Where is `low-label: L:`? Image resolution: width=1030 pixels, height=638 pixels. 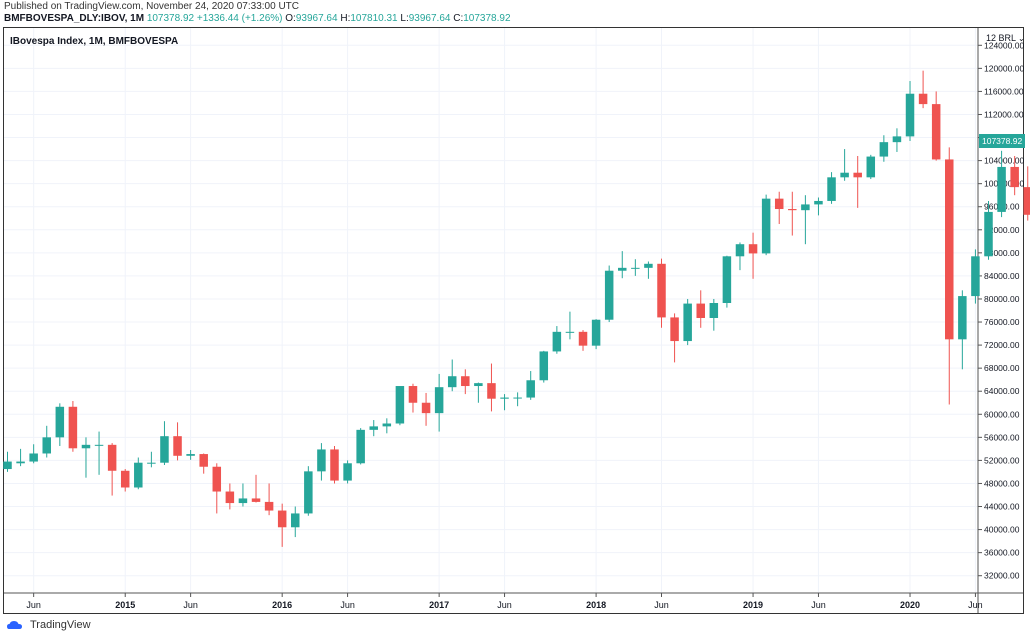
low-label: L: is located at coordinates (404, 18).